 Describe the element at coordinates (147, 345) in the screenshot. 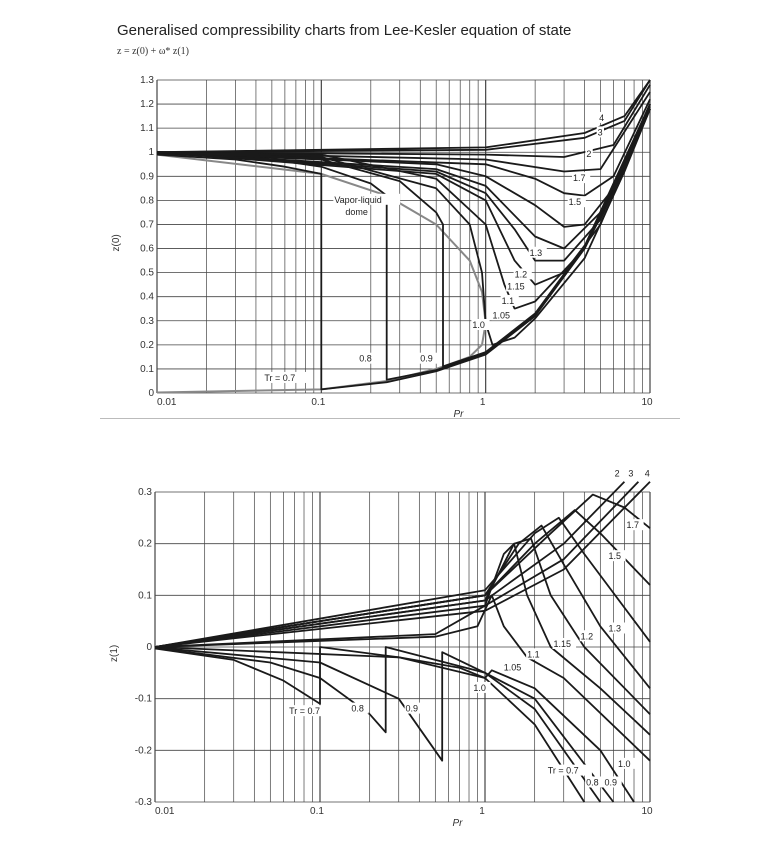

I see `y-tick-label: 0.2` at that location.